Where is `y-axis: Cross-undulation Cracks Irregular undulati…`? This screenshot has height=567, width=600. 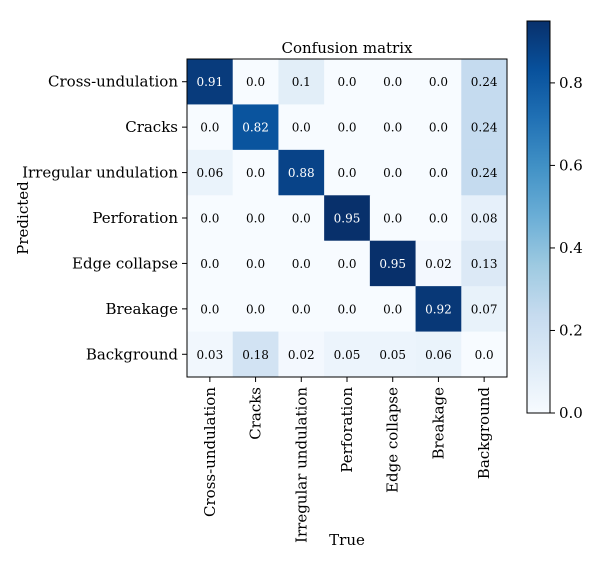
y-axis: Cross-undulation Cracks Irregular undulati… is located at coordinates (104, 218).